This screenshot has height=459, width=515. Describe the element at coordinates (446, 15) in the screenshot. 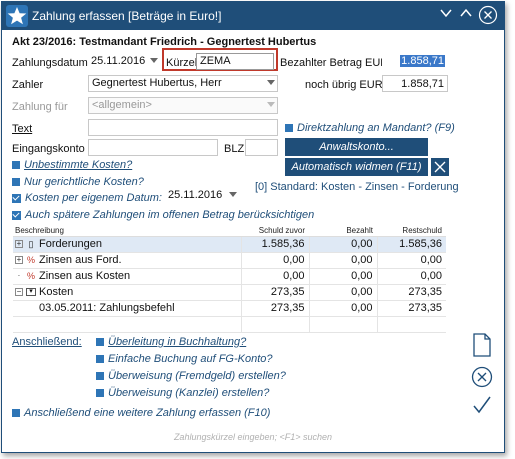

I see `minimize-icon` at that location.